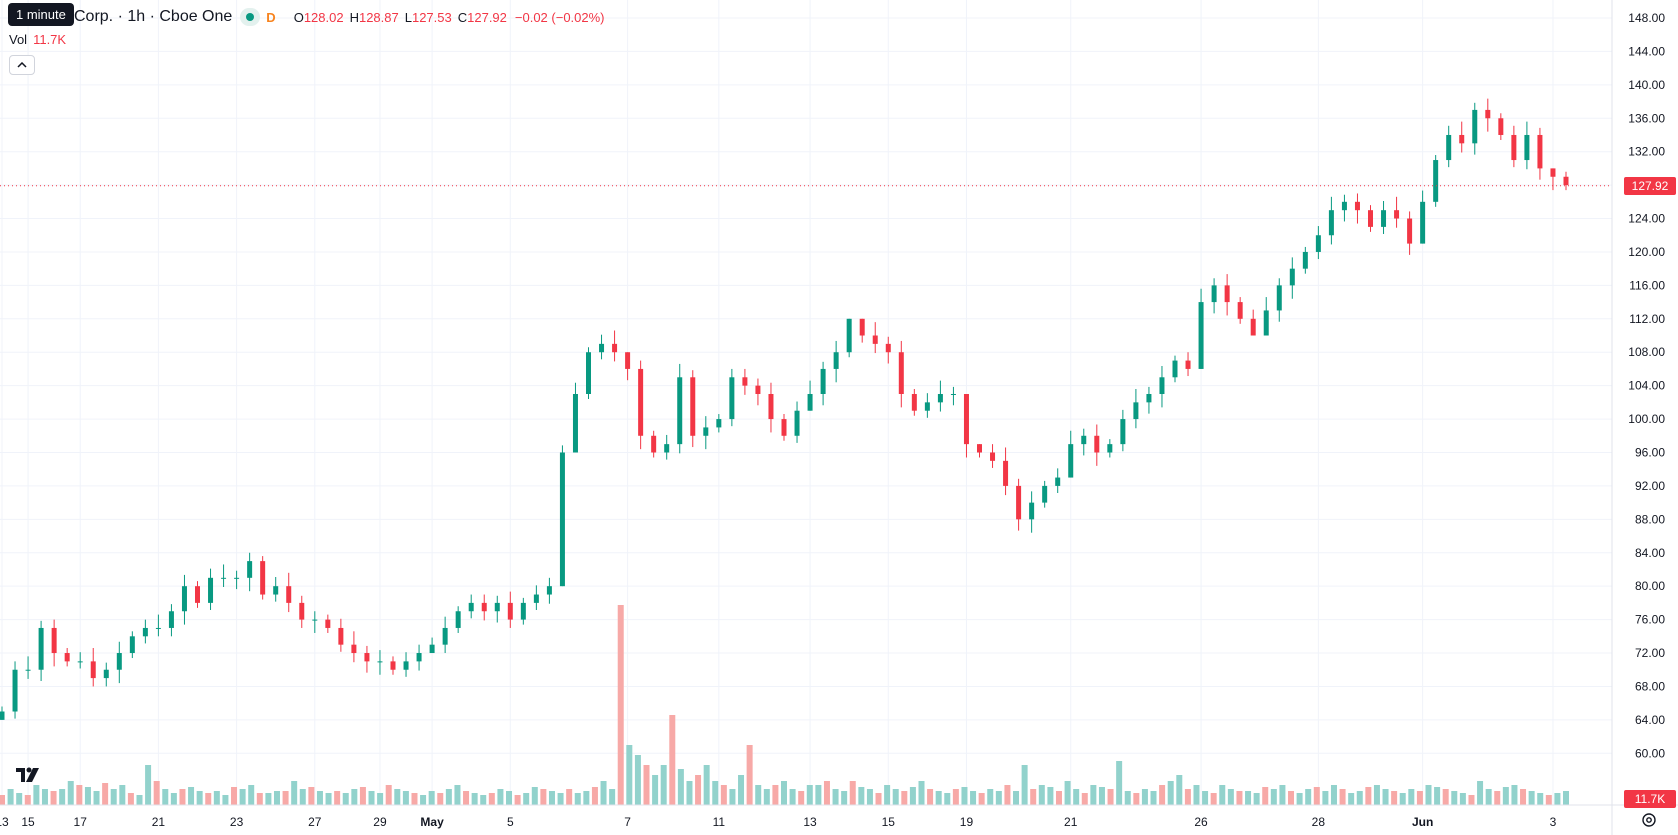 The image size is (1678, 835). I want to click on data-delay-badge: D, so click(271, 17).